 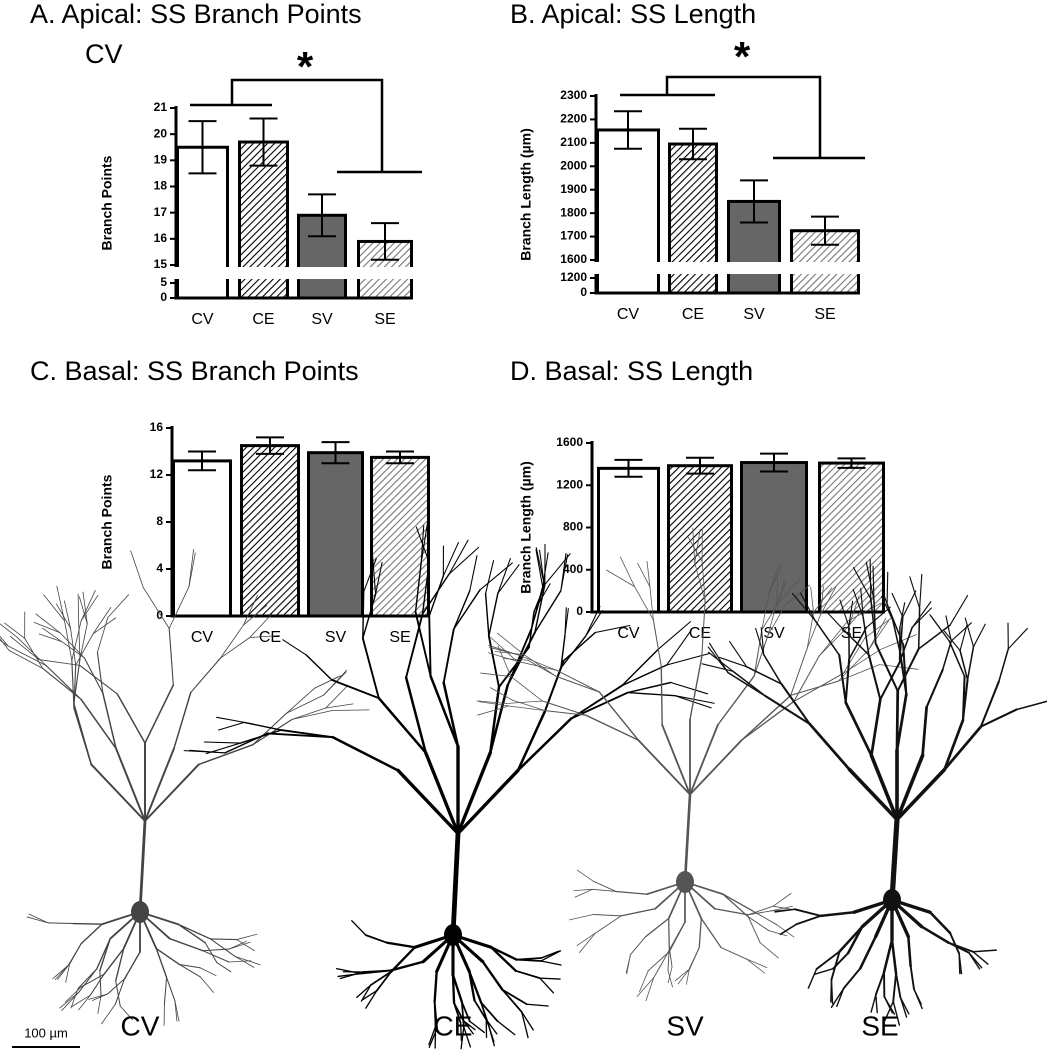 I want to click on axis-break, so click(x=293, y=273).